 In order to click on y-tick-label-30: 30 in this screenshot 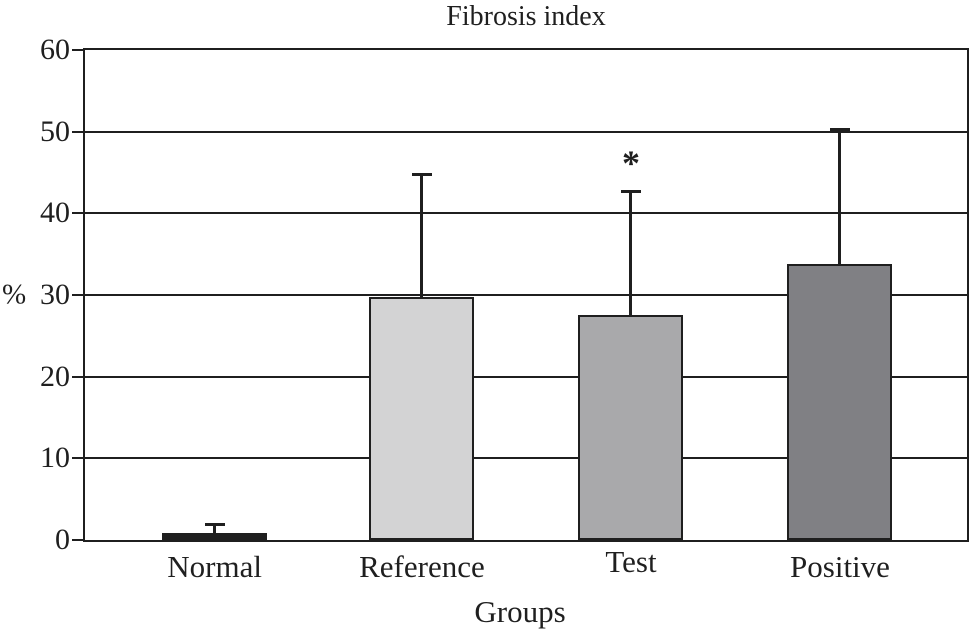, I will do `click(55, 294)`.